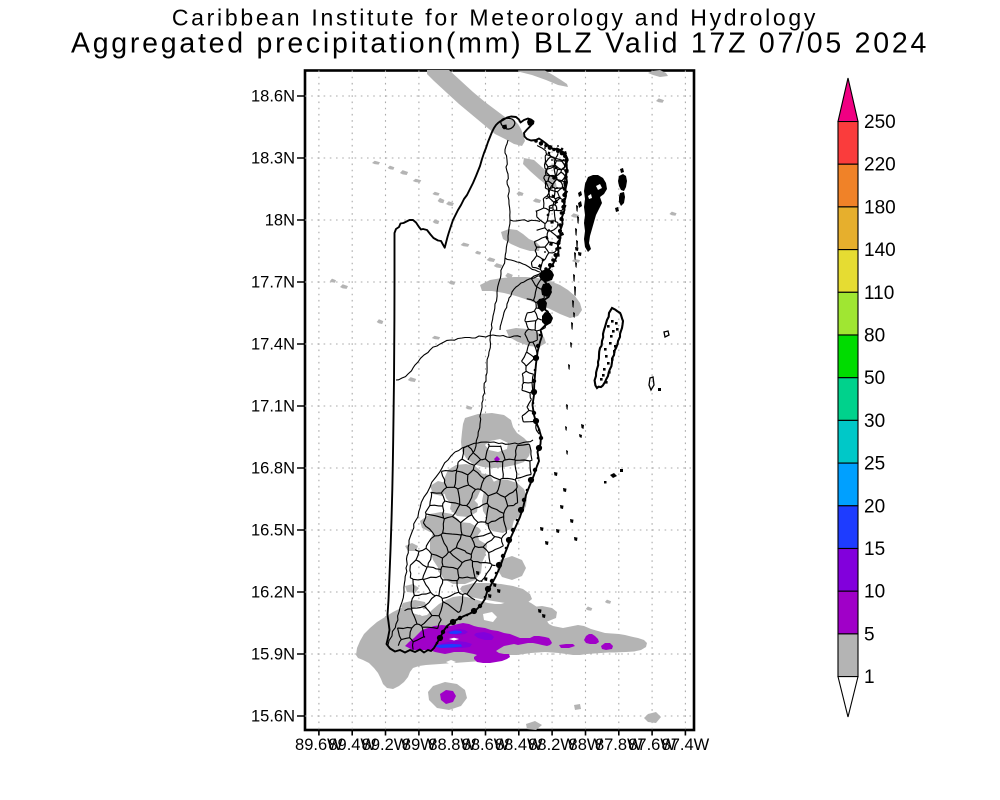 The height and width of the screenshot is (800, 1000). What do you see at coordinates (874, 464) in the screenshot?
I see `svg-text: 25` at bounding box center [874, 464].